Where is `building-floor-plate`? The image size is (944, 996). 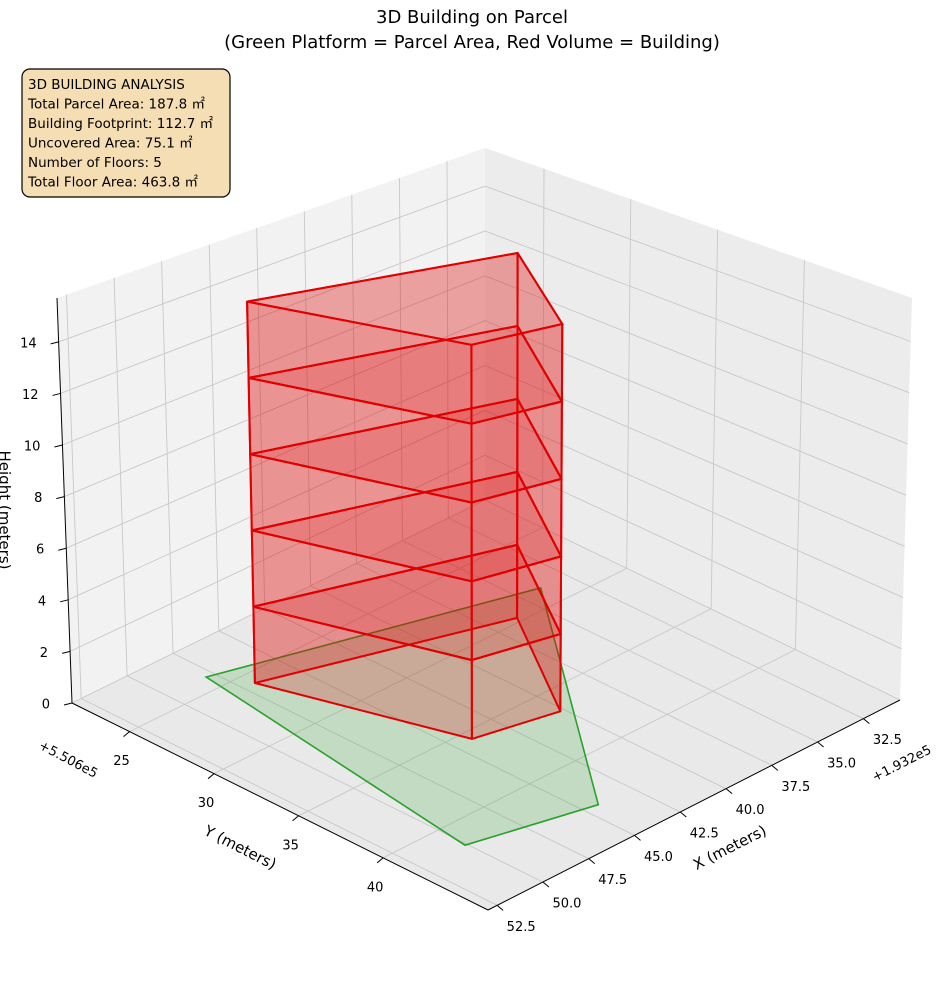 building-floor-plate is located at coordinates (405, 298).